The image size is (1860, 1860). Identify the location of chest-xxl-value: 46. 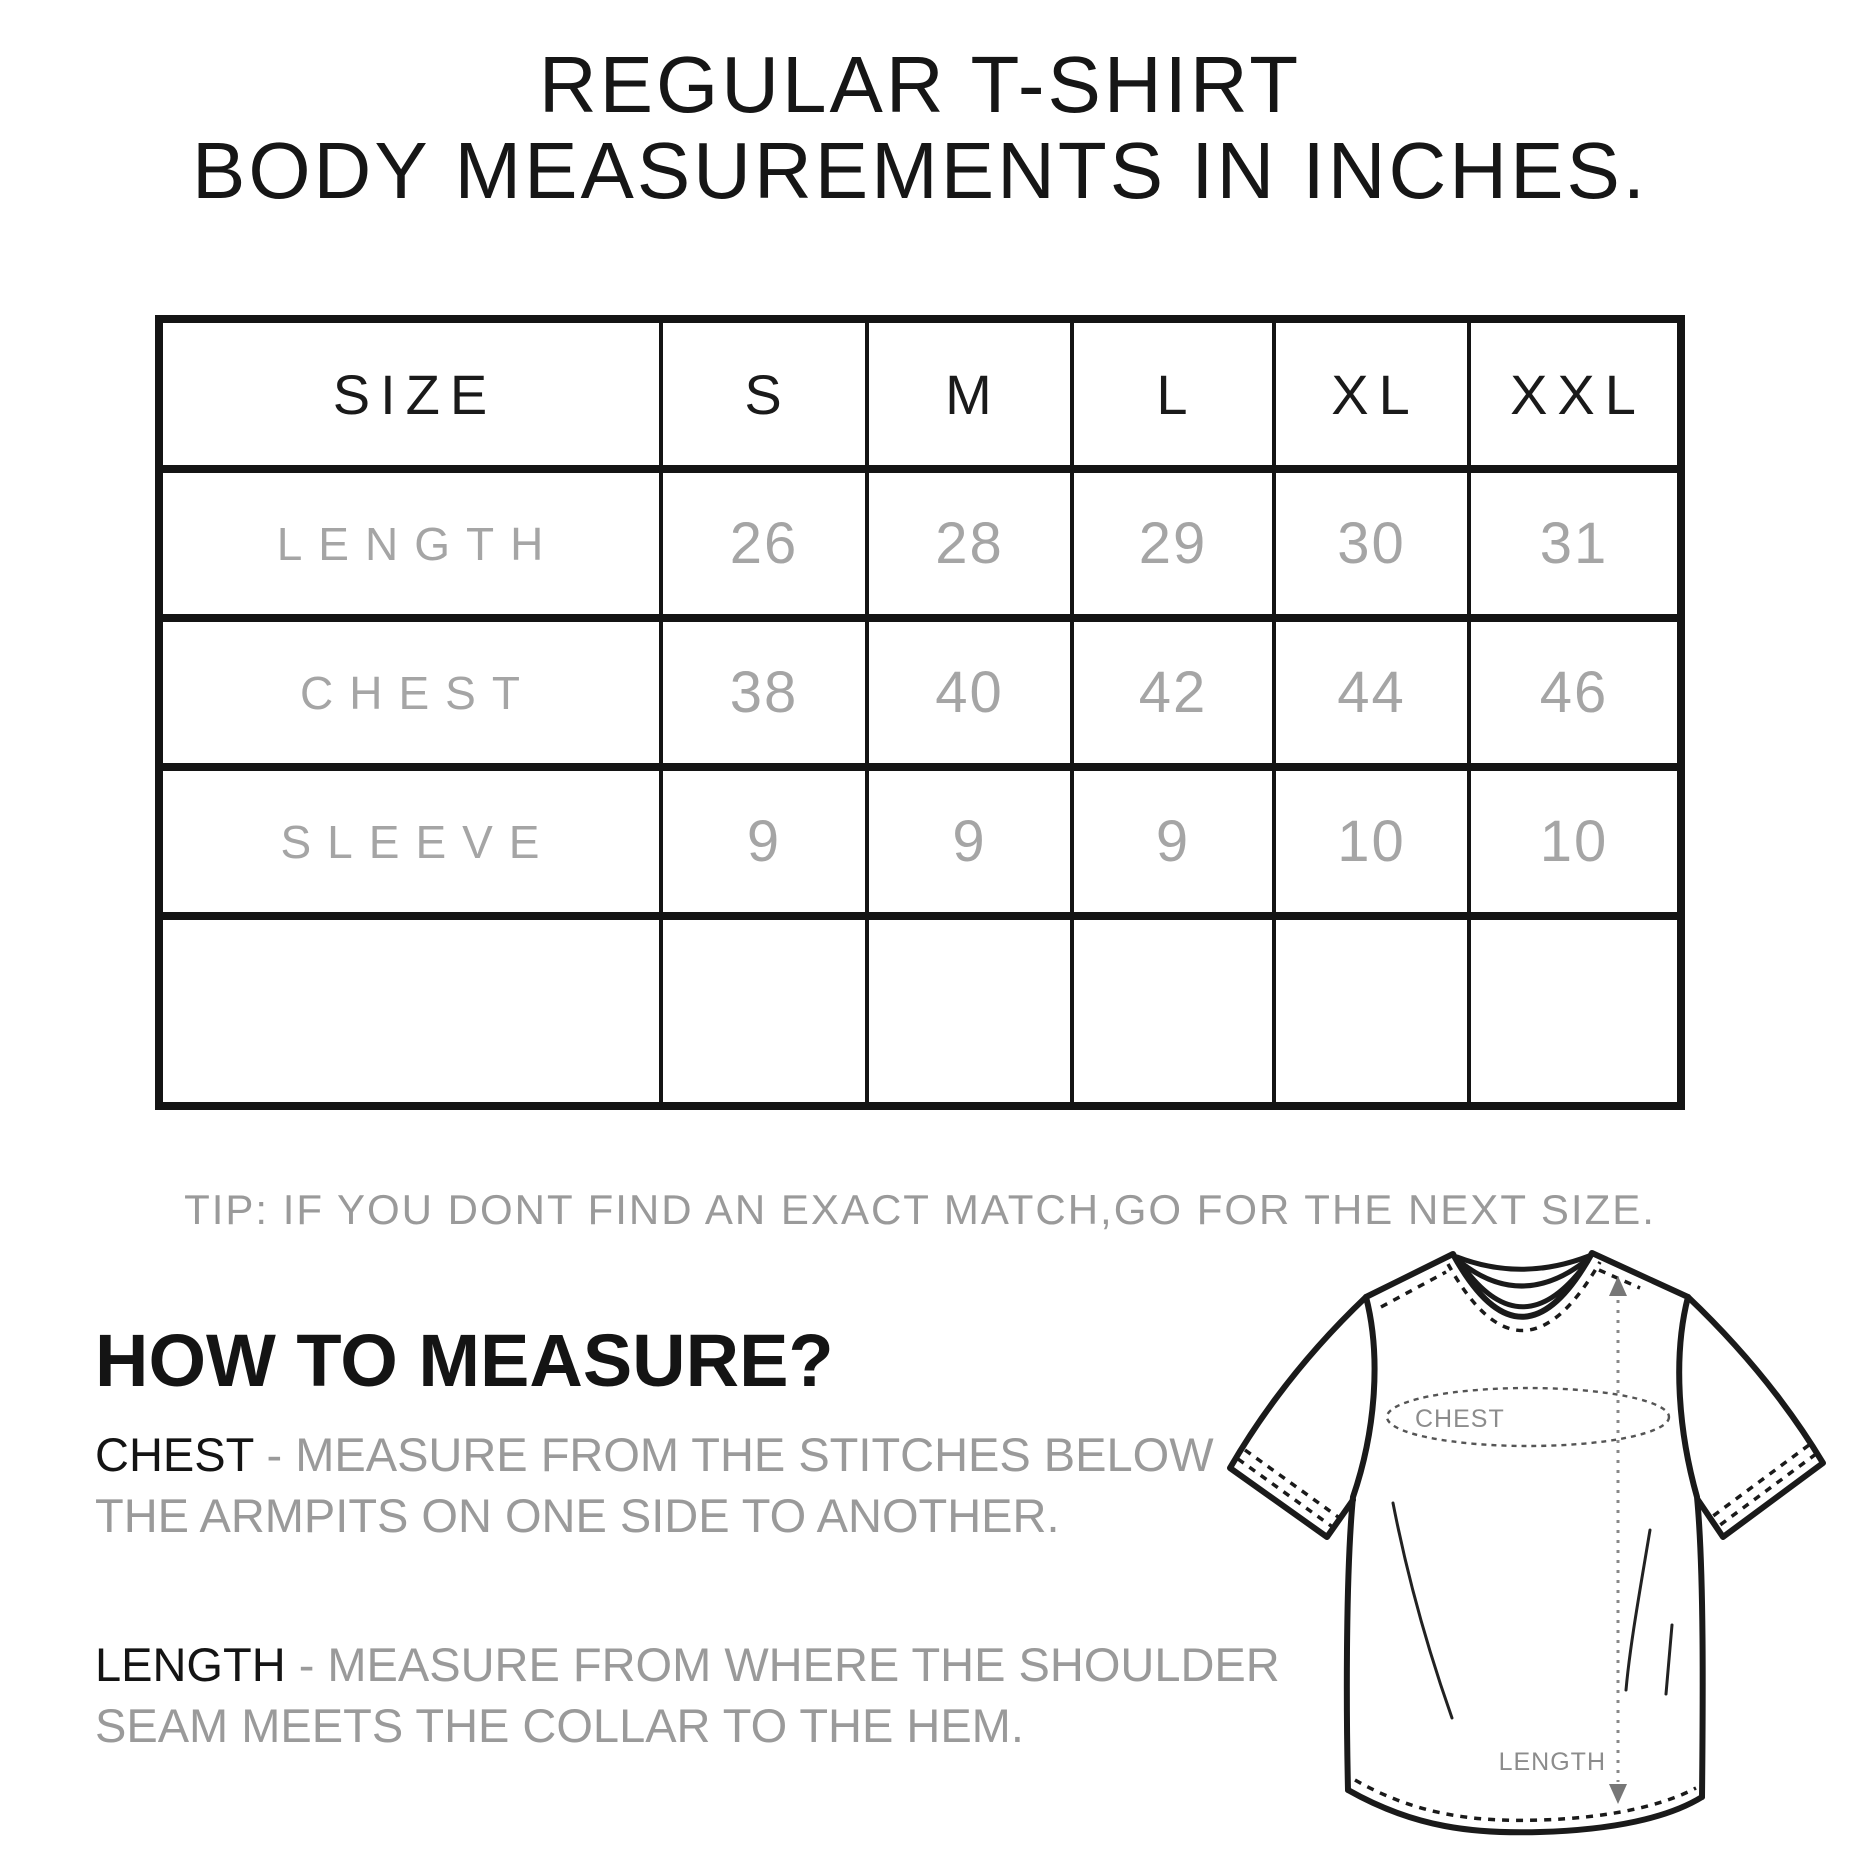
(1574, 696).